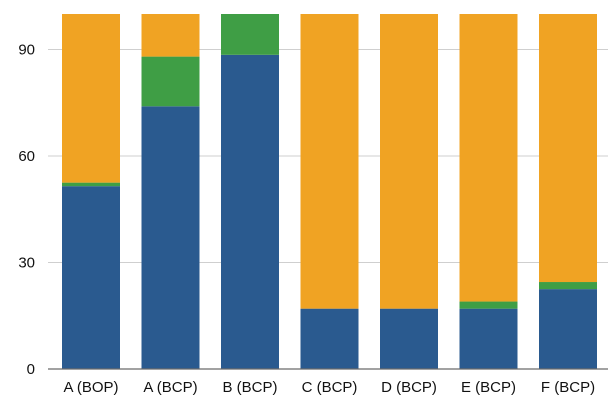 This screenshot has height=403, width=608. What do you see at coordinates (409, 387) in the screenshot?
I see `x-tick-label-5: D (BCP)` at bounding box center [409, 387].